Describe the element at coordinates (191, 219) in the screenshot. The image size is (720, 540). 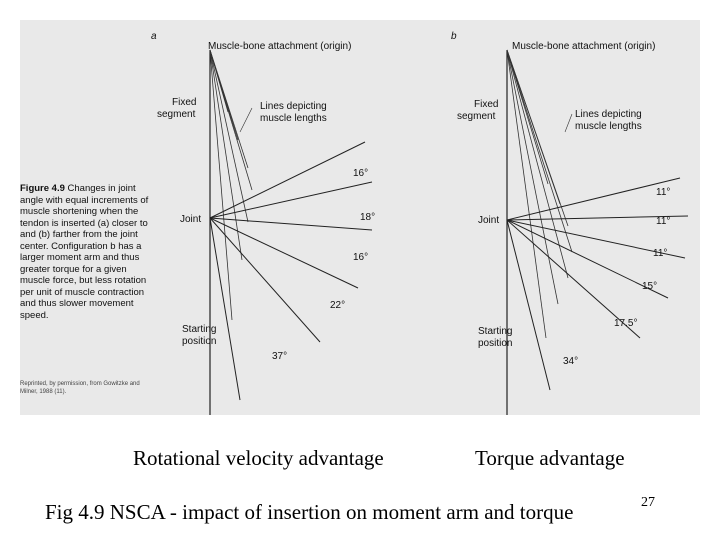
I see `panel-a-joint-label: Joint` at that location.